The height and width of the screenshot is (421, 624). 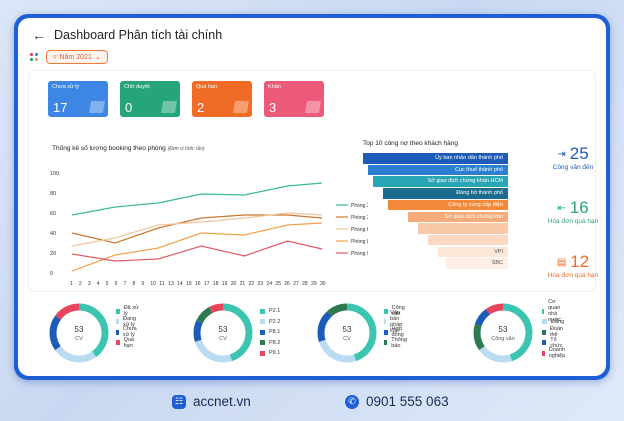 What do you see at coordinates (270, 322) in the screenshot?
I see `legend-row: P2.2` at bounding box center [270, 322].